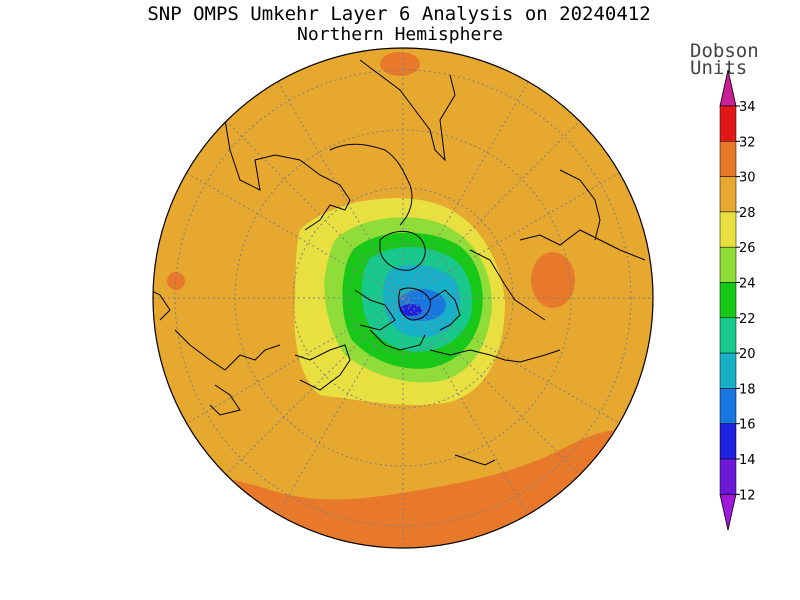  I want to click on colorbar-label-units: Units, so click(719, 68).